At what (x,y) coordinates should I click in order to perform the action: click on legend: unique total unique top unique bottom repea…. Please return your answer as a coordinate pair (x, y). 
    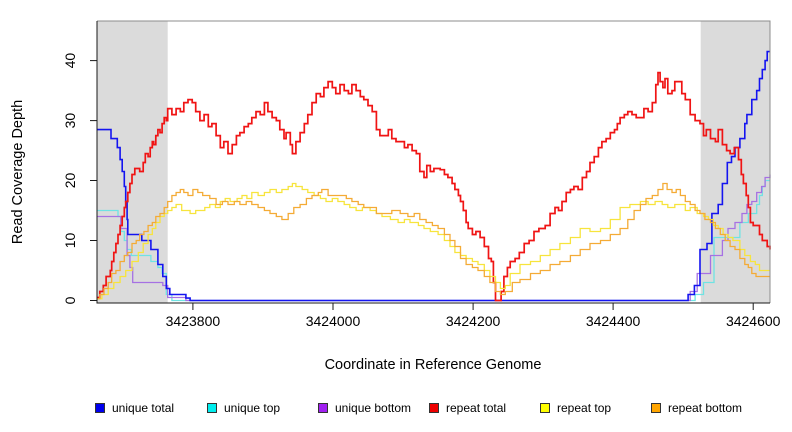
    Looking at the image, I should click on (396, 409).